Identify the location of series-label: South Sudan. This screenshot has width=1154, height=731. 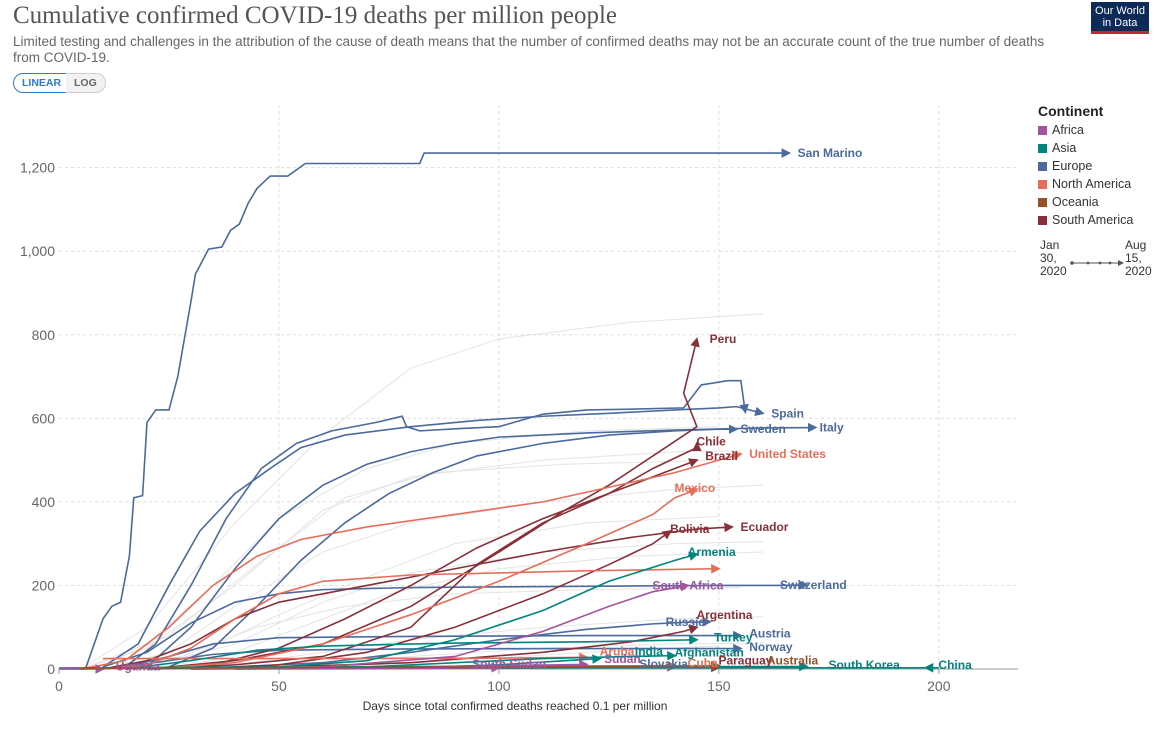
(509, 664).